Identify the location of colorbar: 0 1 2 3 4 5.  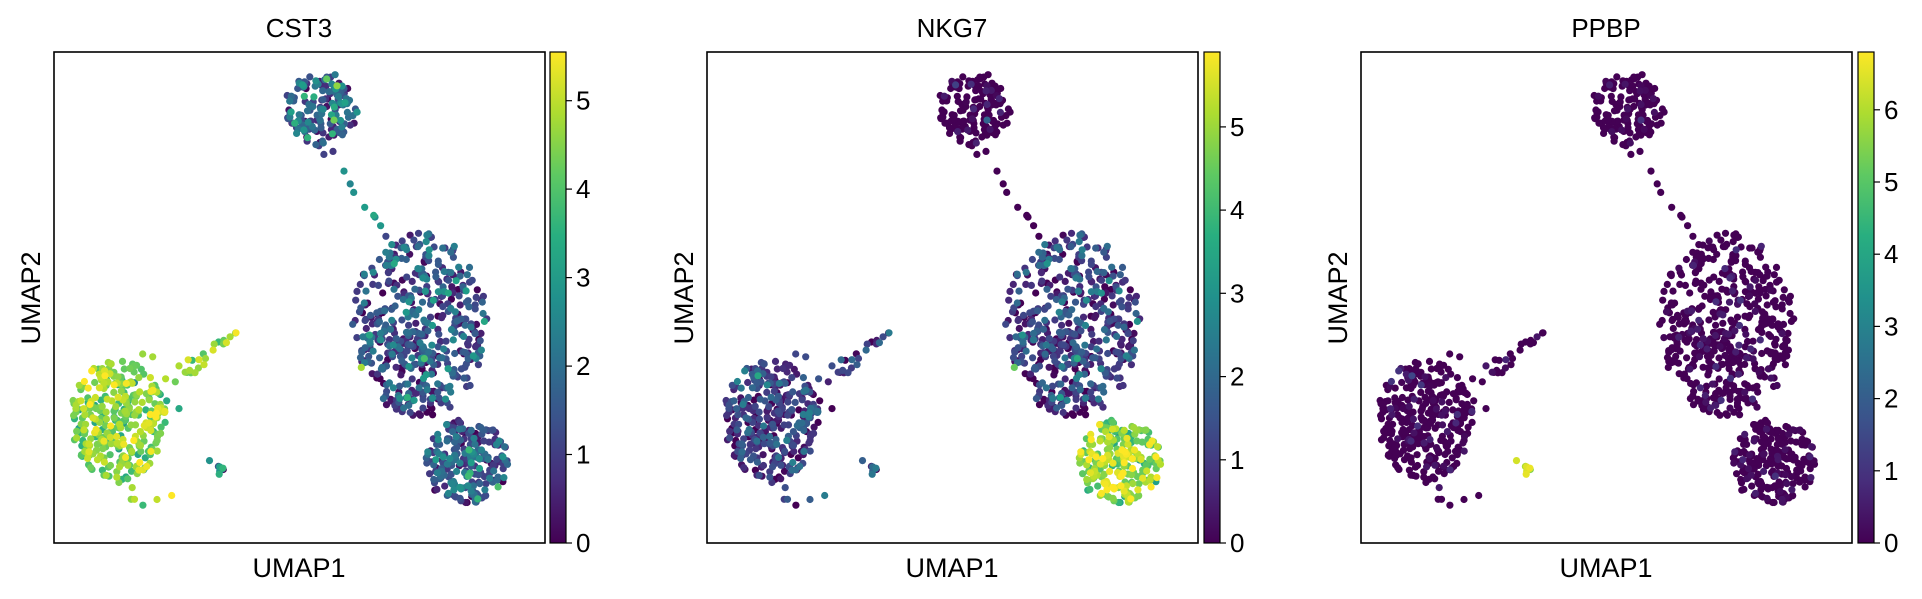
(1223, 304).